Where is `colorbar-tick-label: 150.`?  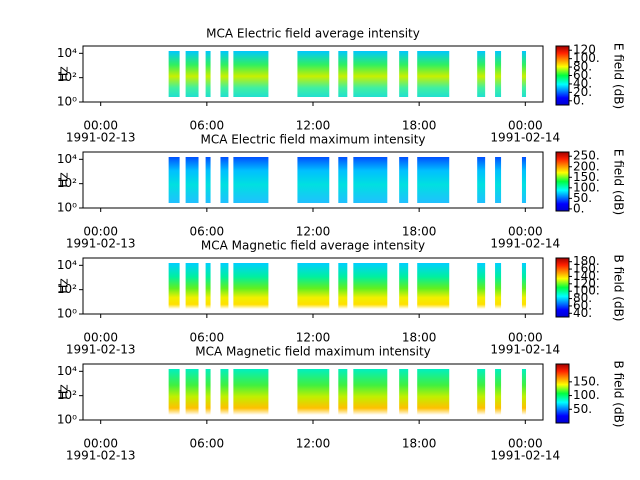 colorbar-tick-label: 150. is located at coordinates (586, 381).